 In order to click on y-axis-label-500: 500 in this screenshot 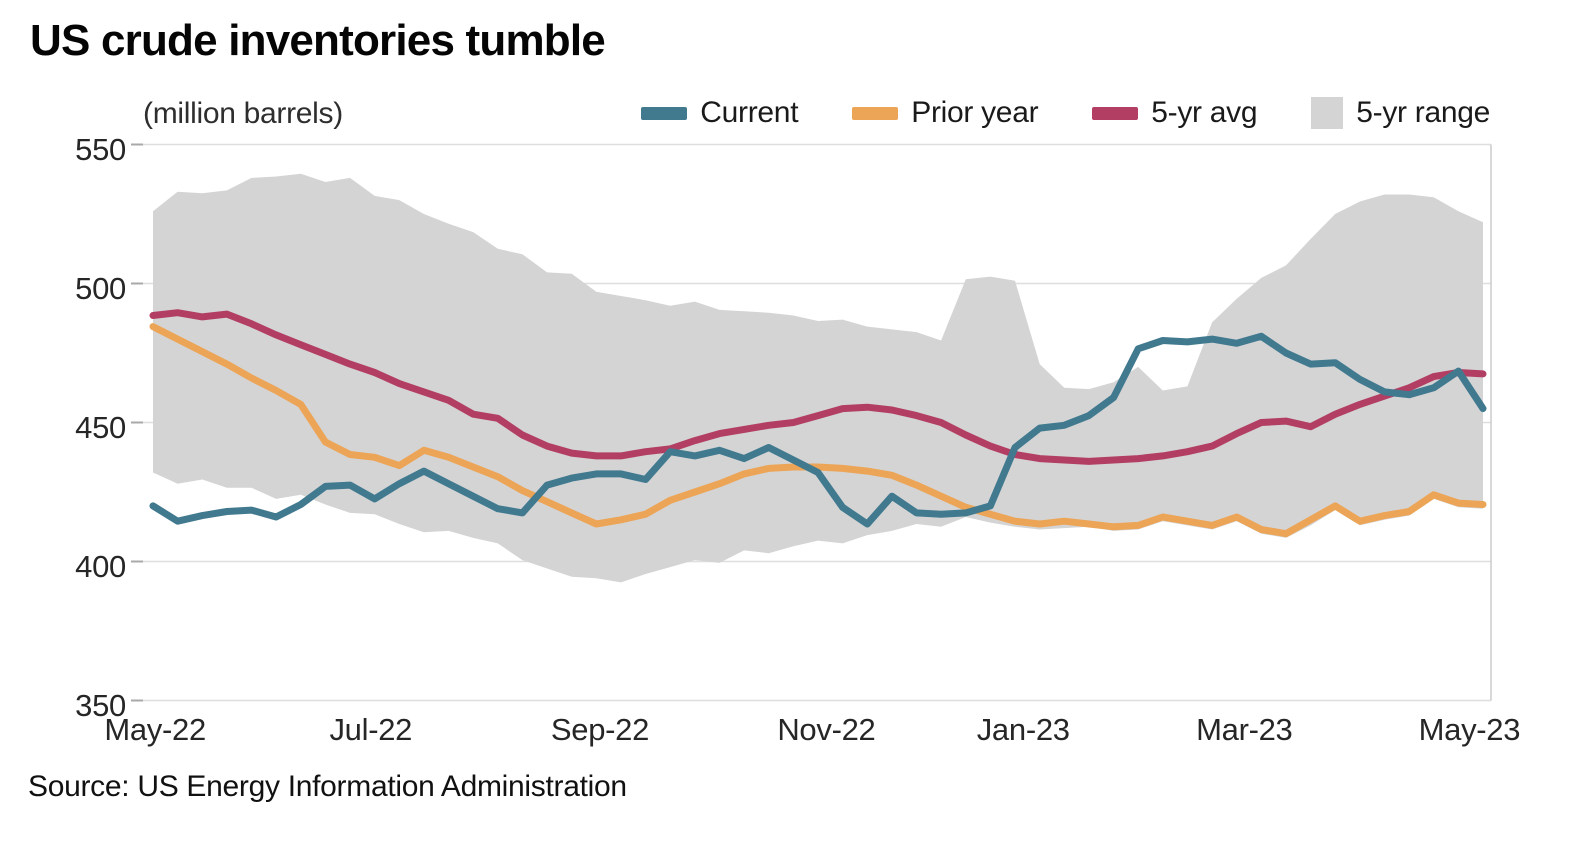, I will do `click(100, 288)`.